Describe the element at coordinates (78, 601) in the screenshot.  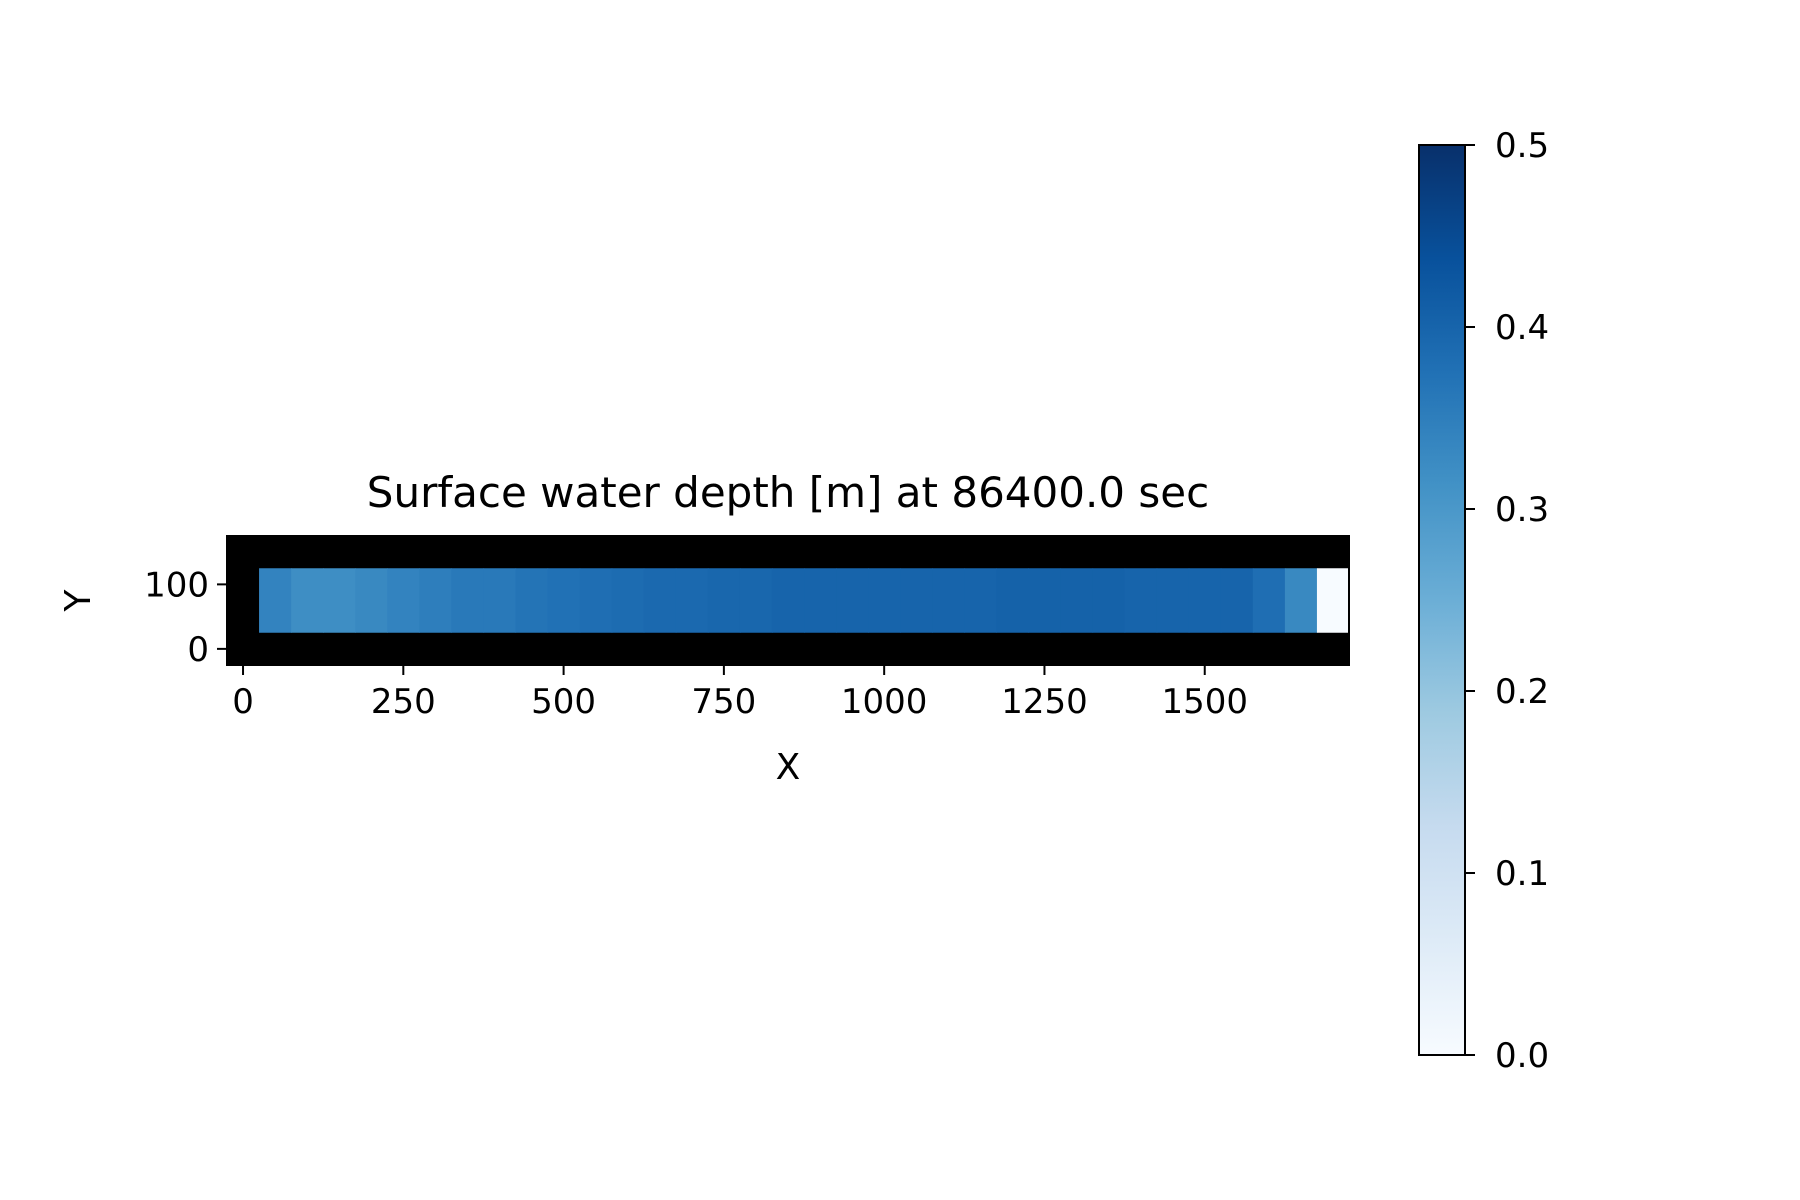
I see `y-axis-label: Y` at that location.